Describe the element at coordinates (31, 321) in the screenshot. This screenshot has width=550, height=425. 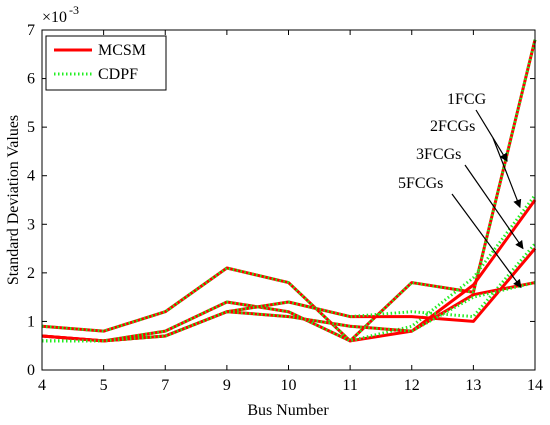
I see `y-tick-label: 1` at that location.